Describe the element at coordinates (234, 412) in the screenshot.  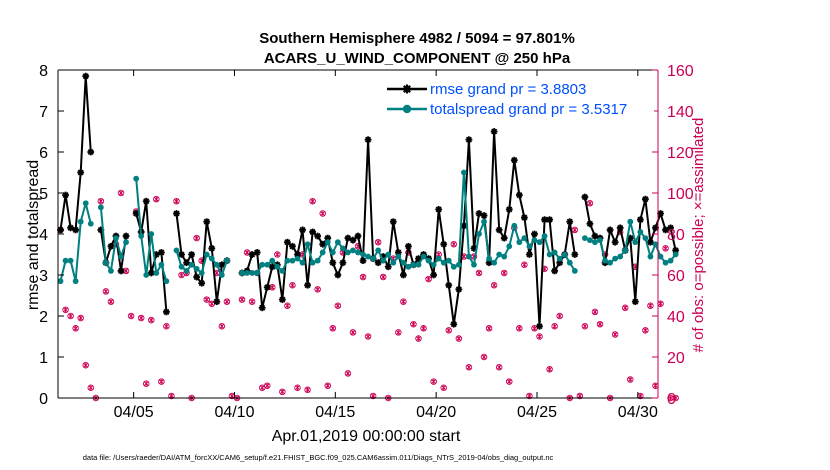
I see `x-tick-label: 04/10` at that location.